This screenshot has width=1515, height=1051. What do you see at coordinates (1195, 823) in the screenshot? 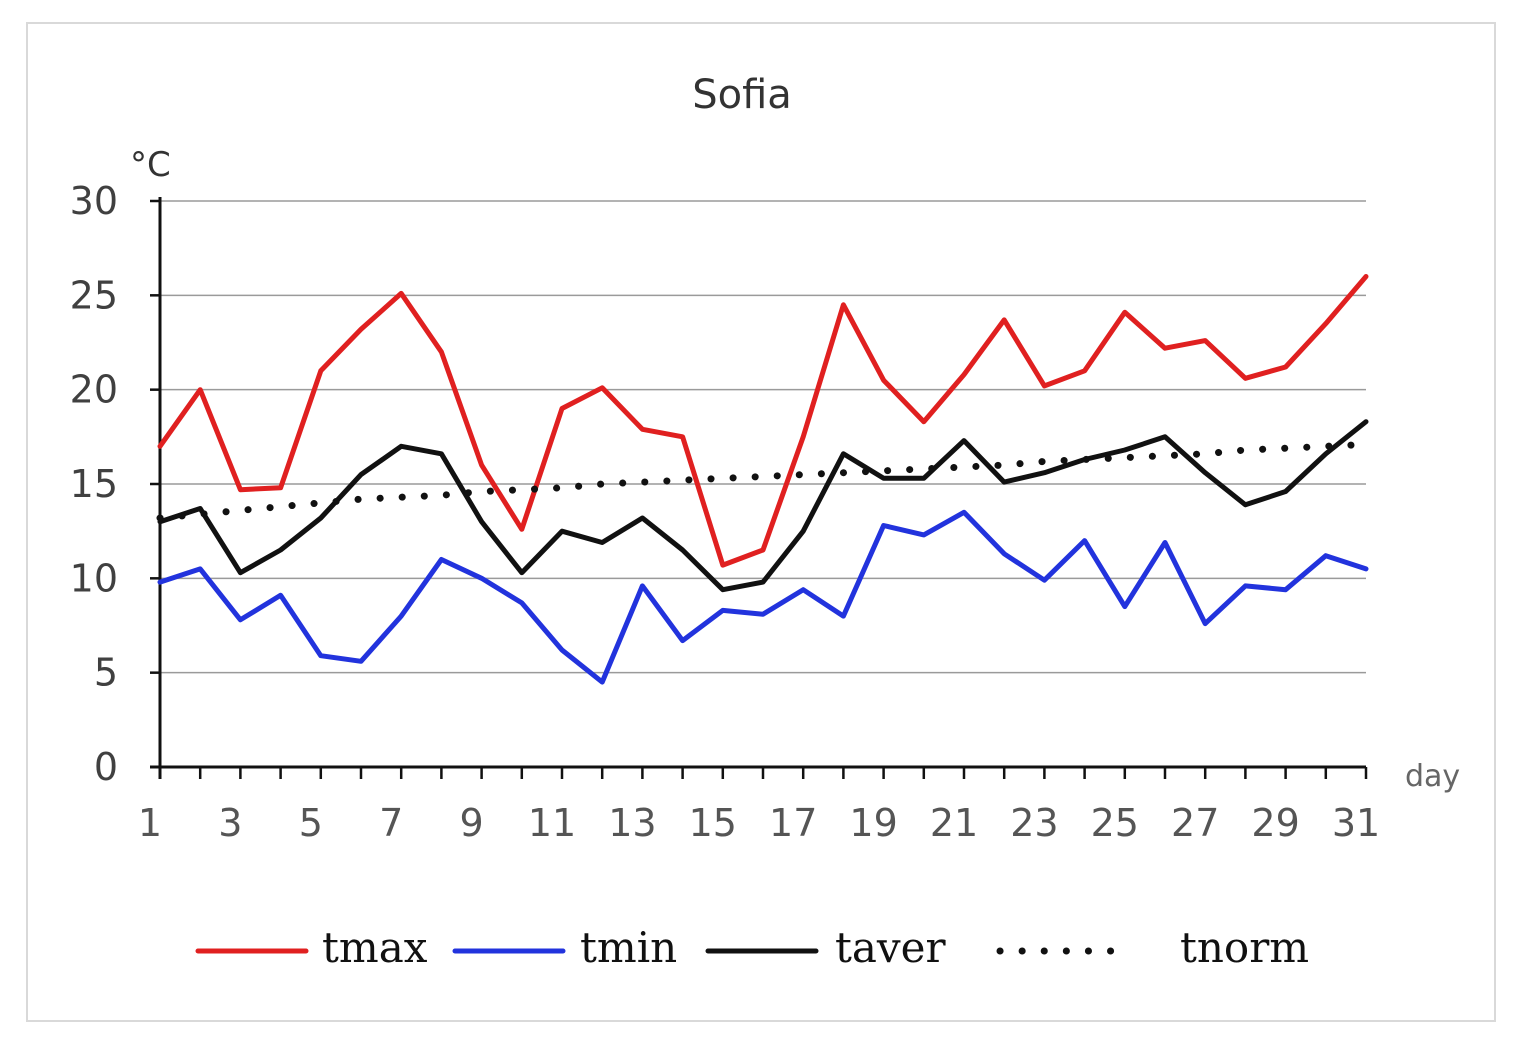
I see `x-tick-label: 27` at bounding box center [1195, 823].